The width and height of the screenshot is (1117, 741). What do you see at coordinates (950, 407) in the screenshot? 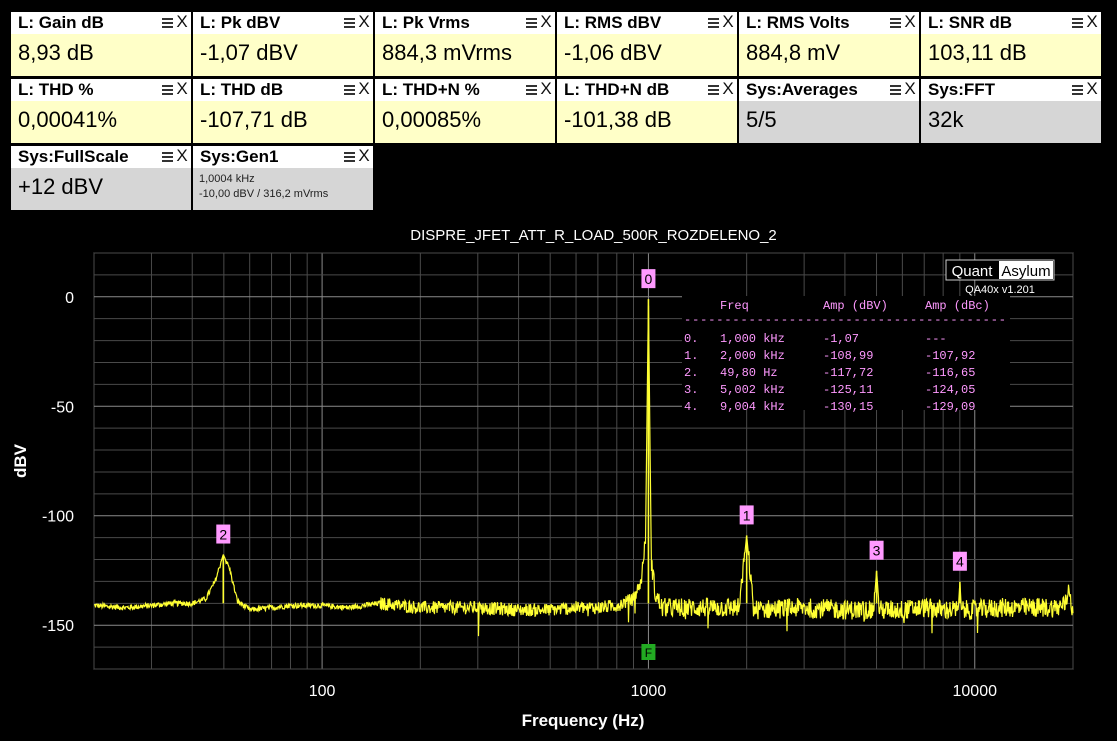
I see `table-cell-amp-dbc: -129,09` at bounding box center [950, 407].